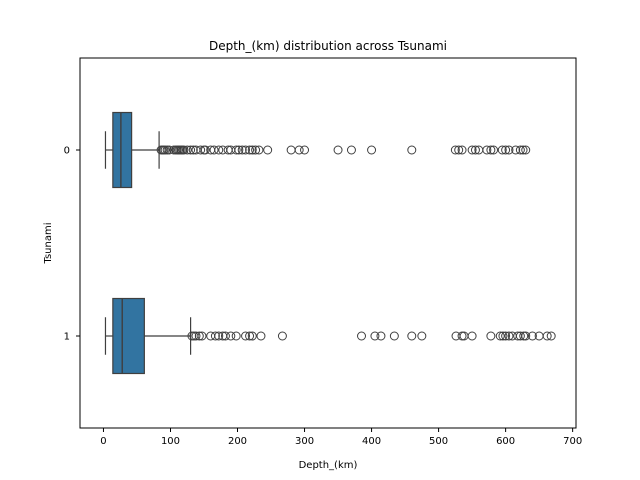  I want to click on y-tick-label: 0, so click(67, 151).